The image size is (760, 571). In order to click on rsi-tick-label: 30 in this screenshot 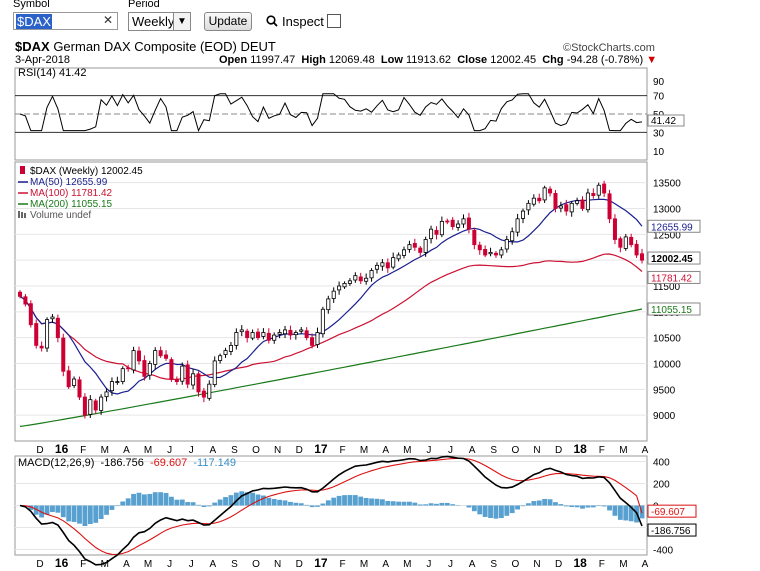, I will do `click(659, 133)`.